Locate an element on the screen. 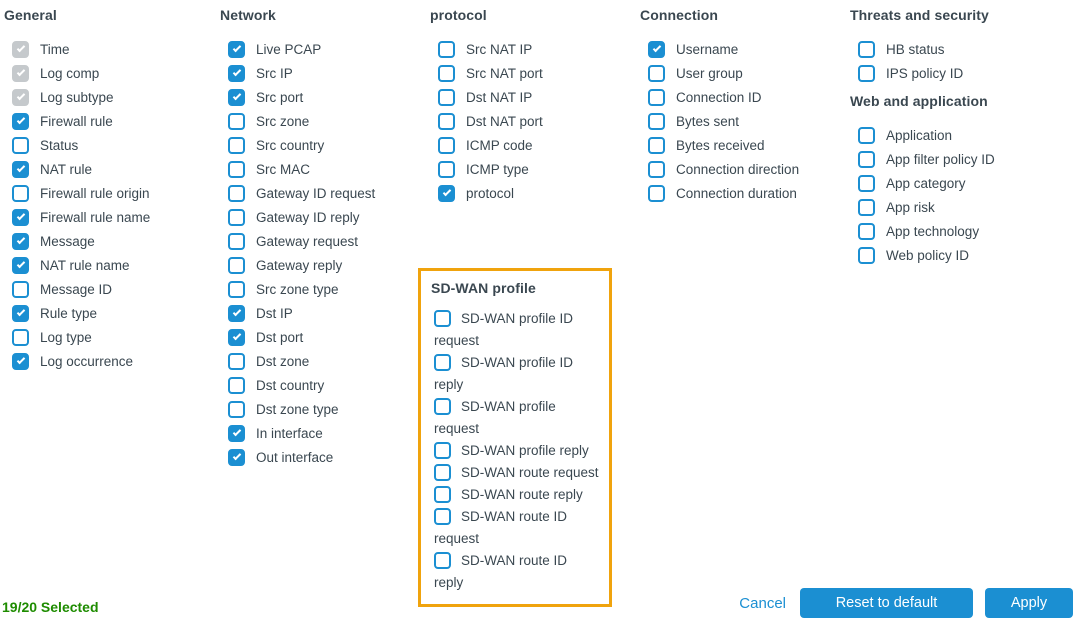 This screenshot has height=621, width=1082. checkbox-item-message: Message is located at coordinates (107, 241).